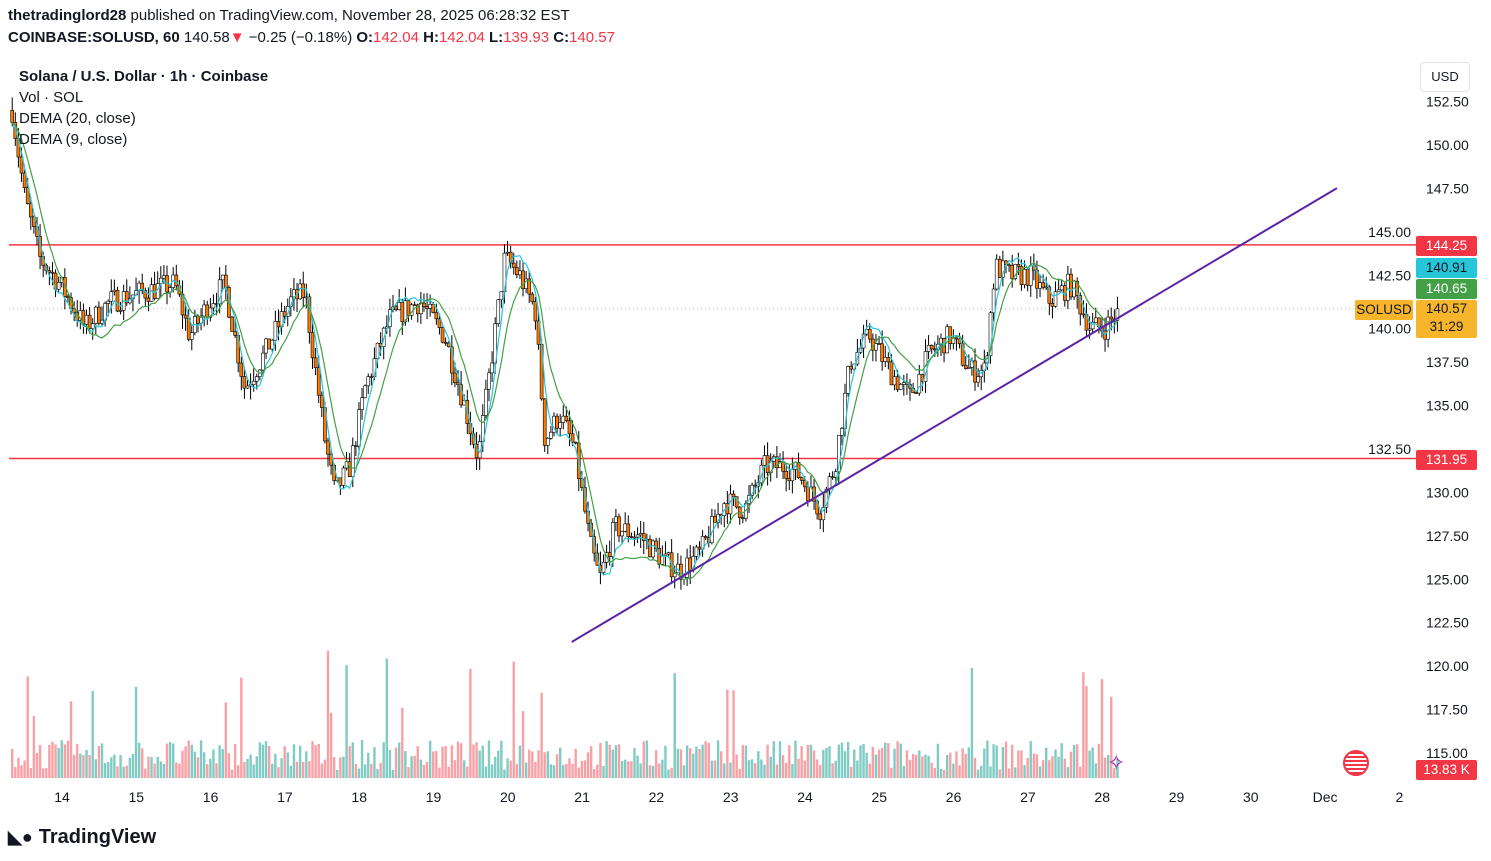  What do you see at coordinates (1447, 710) in the screenshot?
I see `y-tick-label: 117.50` at bounding box center [1447, 710].